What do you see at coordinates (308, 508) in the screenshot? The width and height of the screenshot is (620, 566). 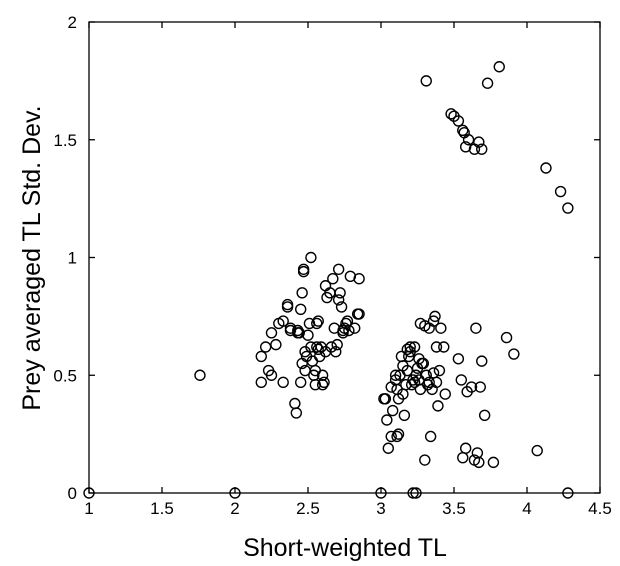 I see `x-tick-label: 2.5` at bounding box center [308, 508].